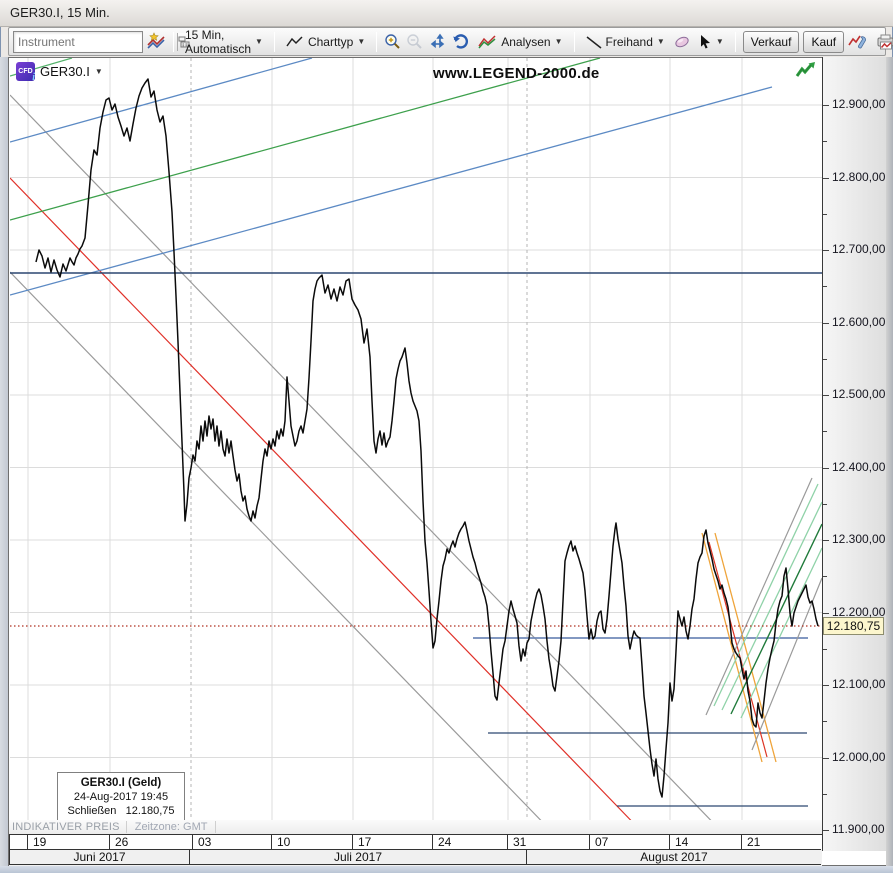  I want to click on cfd-instrument-icon: CFD i, so click(25, 72).